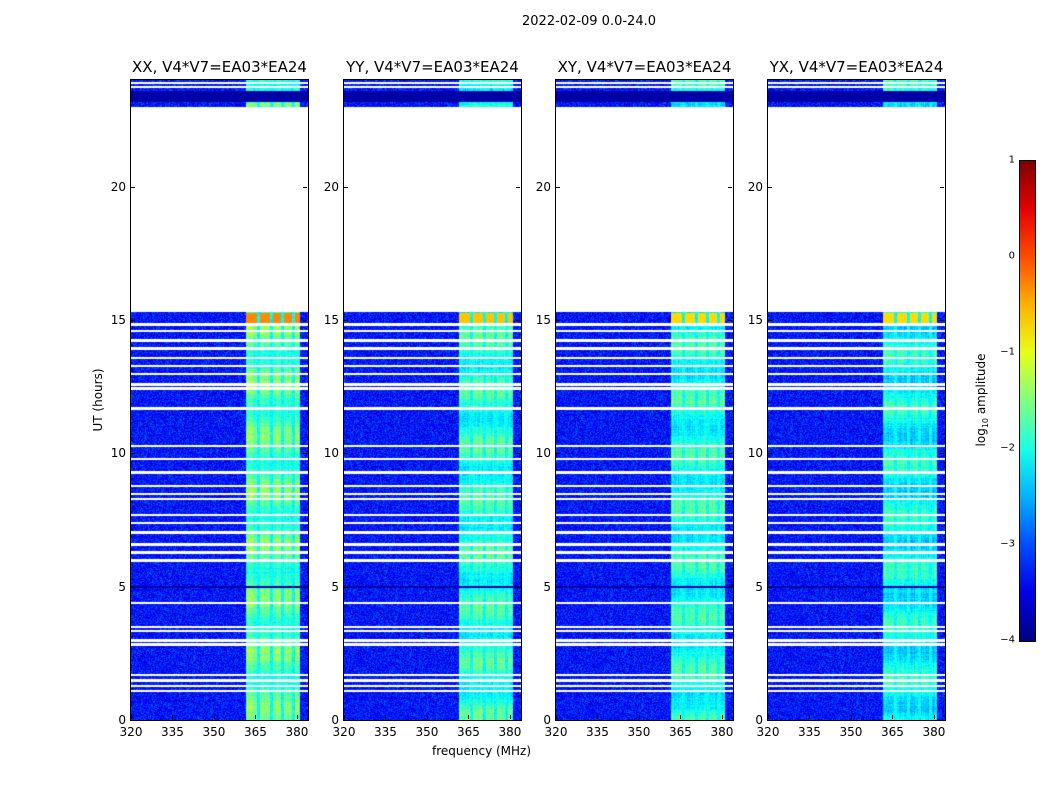  Describe the element at coordinates (432, 67) in the screenshot. I see `panel-title: YY, V4*V7=EA03*EA24` at that location.